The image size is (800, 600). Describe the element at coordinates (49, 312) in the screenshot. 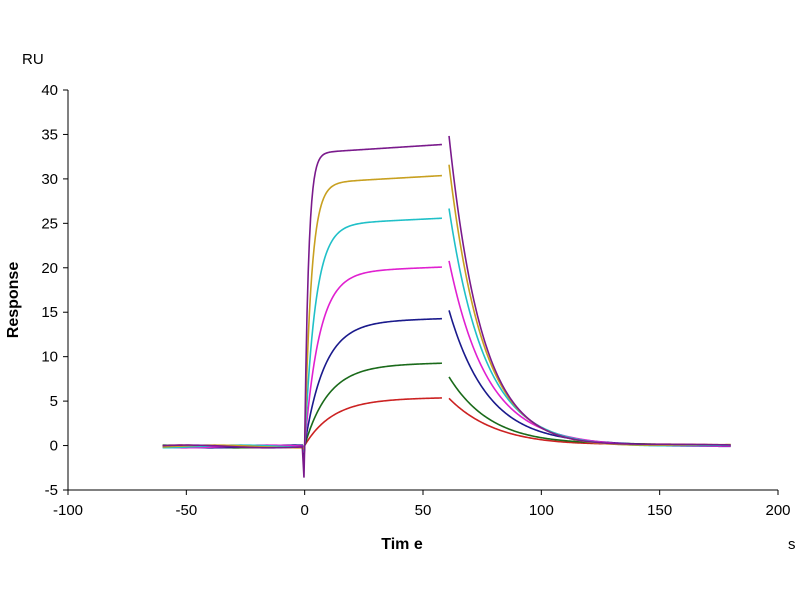

I see `y-tick-label: 15` at that location.